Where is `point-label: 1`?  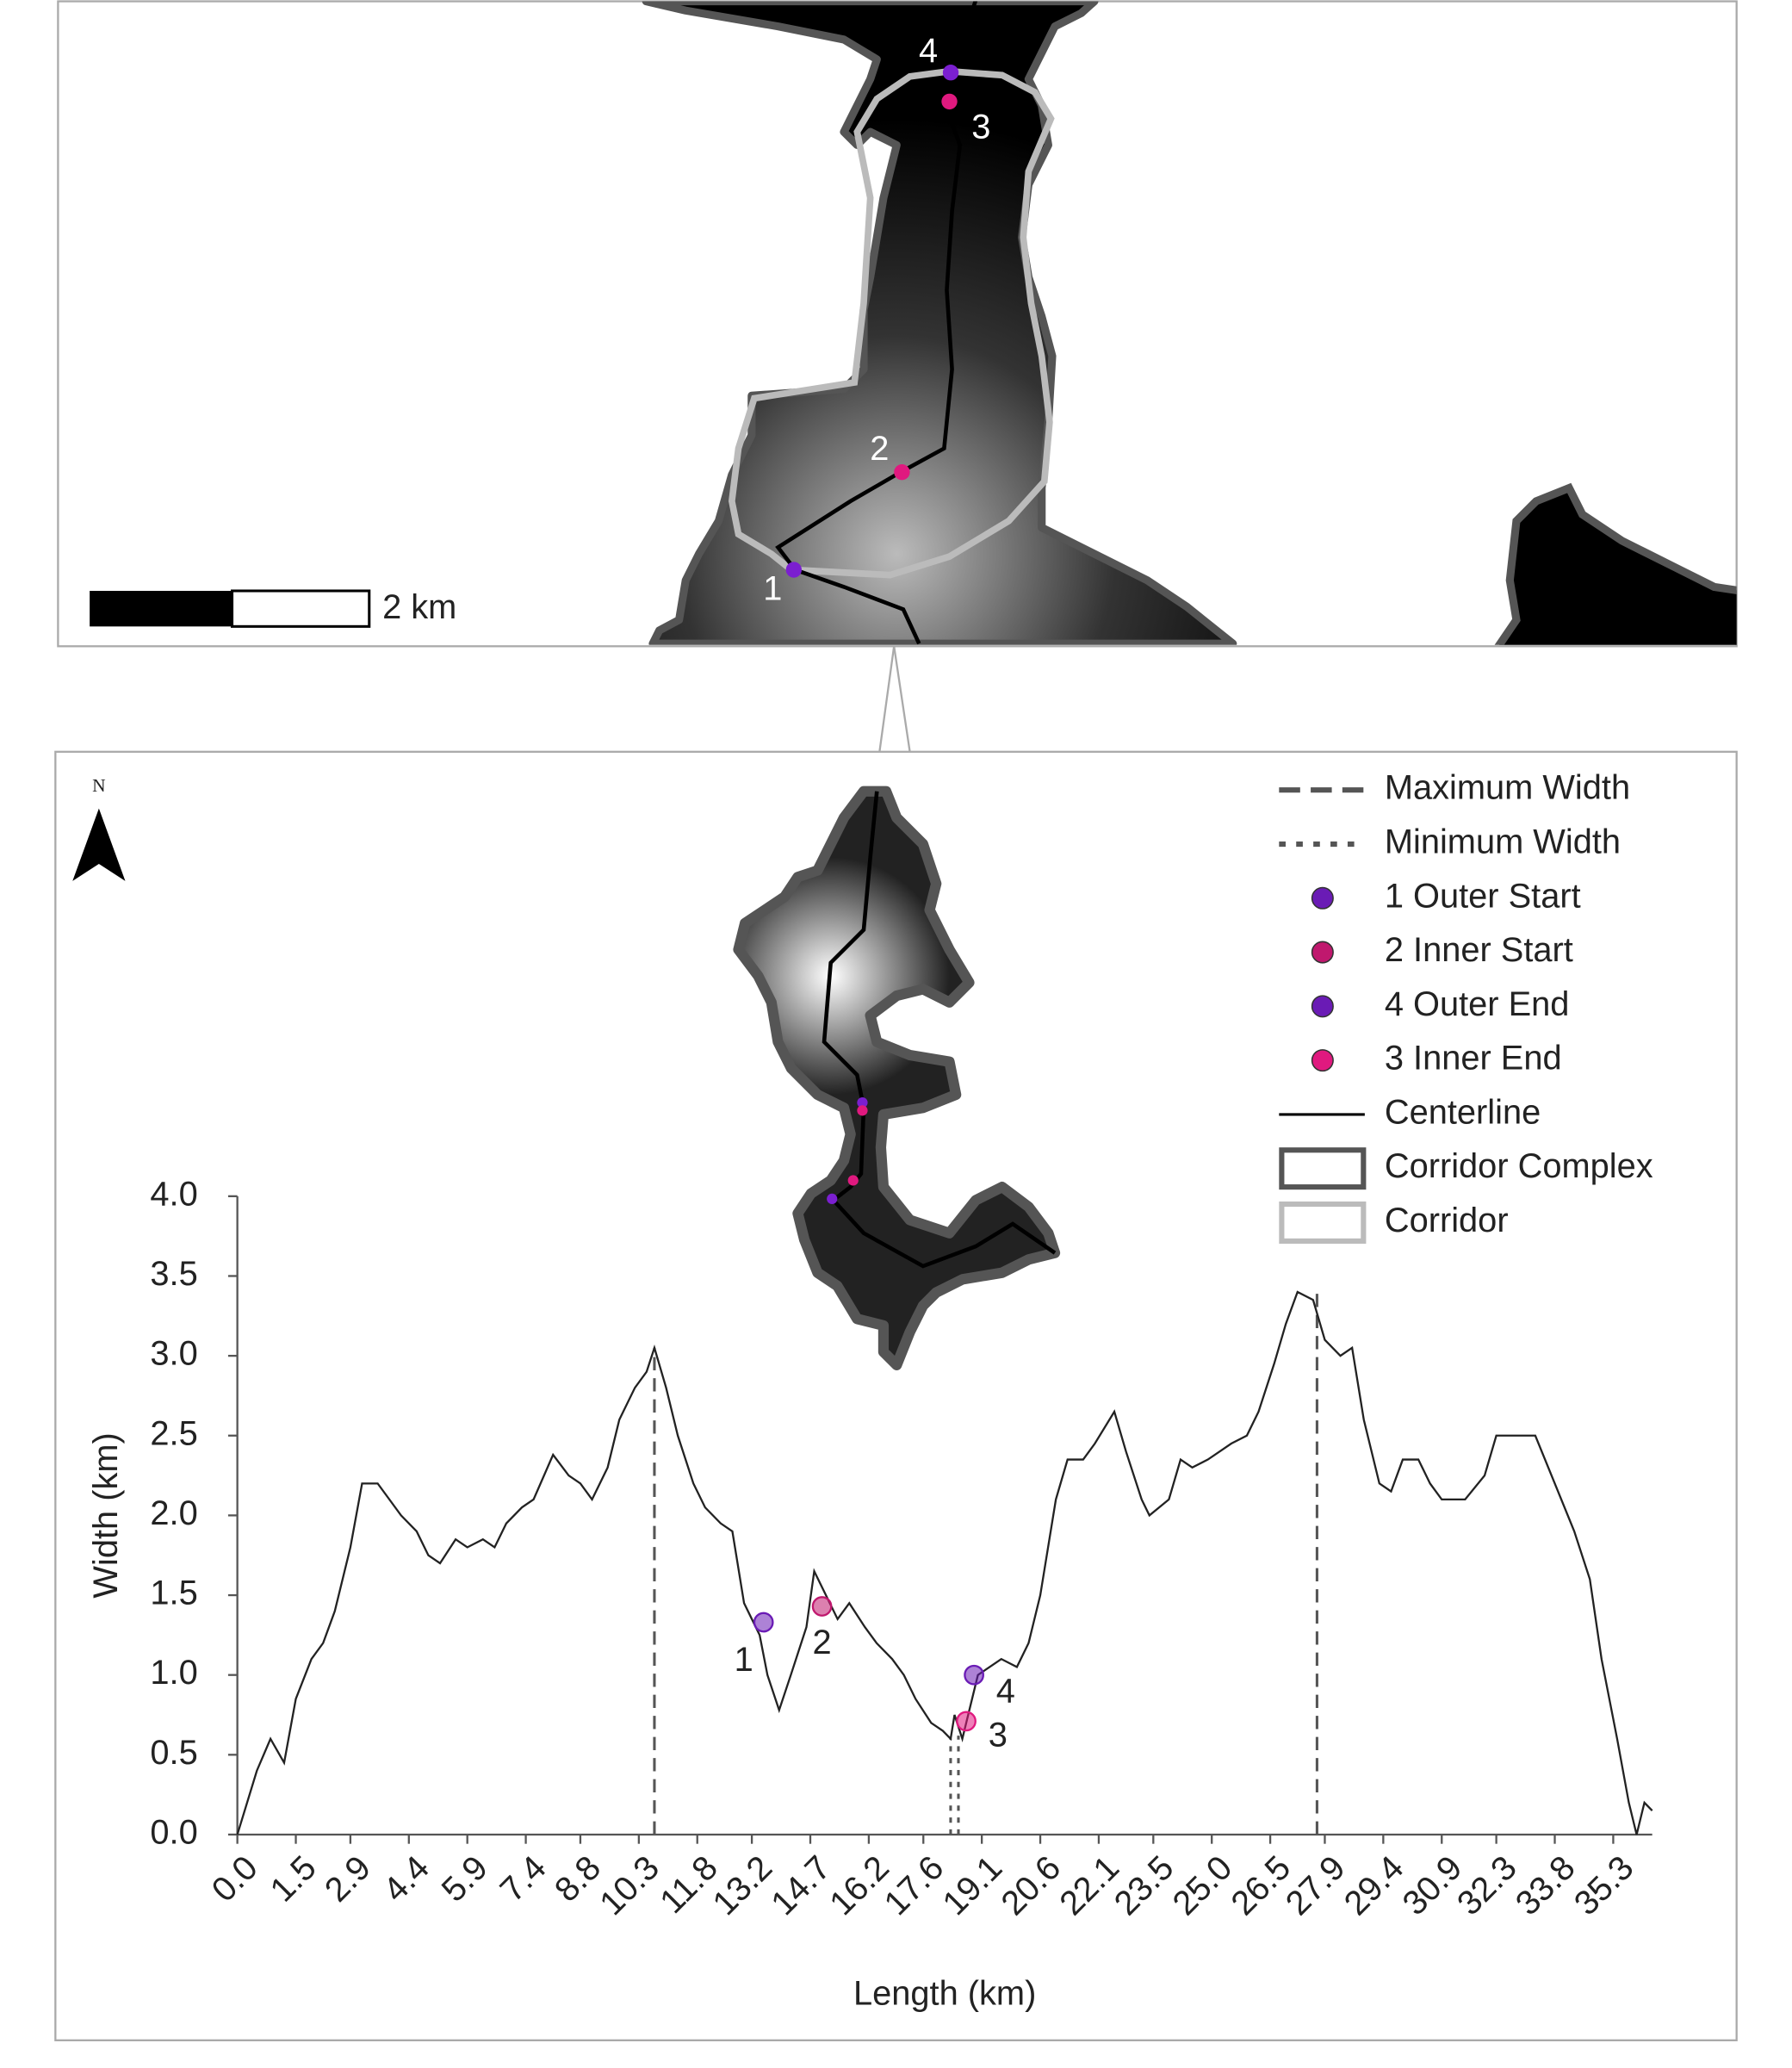 point-label: 1 is located at coordinates (744, 1660).